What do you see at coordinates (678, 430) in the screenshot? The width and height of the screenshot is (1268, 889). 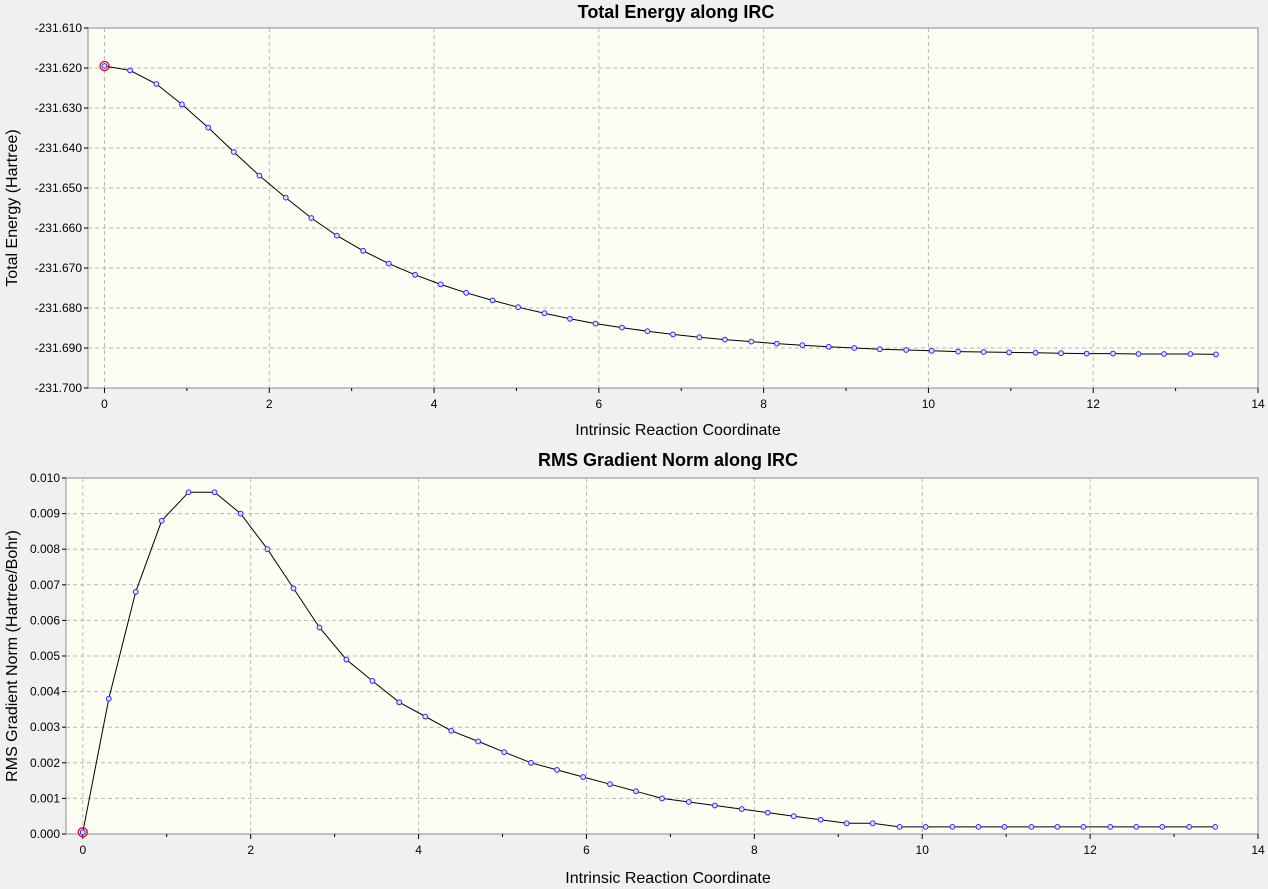 I see `energy-x-axis-label: Intrinsic Reaction Coordinate` at bounding box center [678, 430].